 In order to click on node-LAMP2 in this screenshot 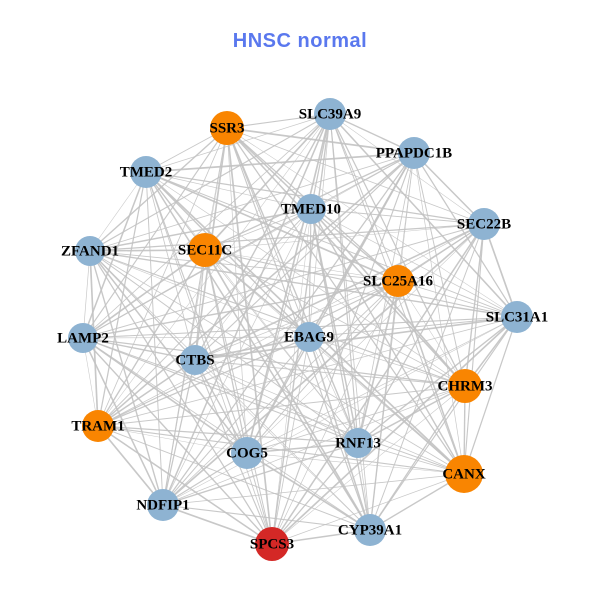, I will do `click(83, 338)`.